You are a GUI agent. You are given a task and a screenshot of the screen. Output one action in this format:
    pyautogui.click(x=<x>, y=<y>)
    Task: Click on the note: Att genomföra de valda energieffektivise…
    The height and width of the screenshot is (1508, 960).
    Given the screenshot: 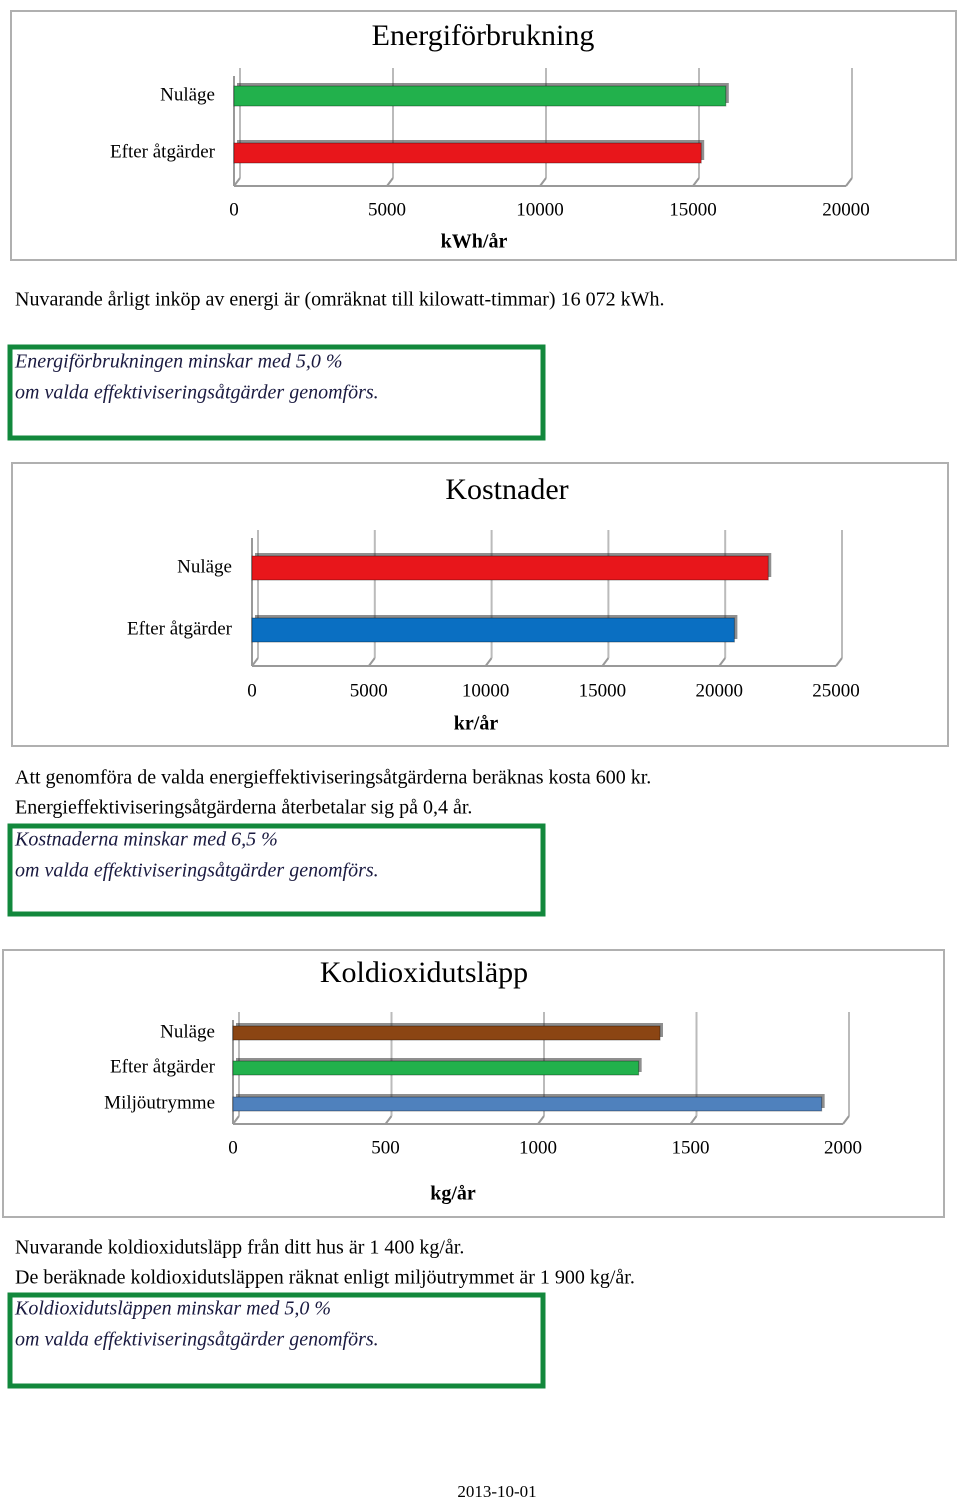 What is the action you would take?
    pyautogui.click(x=333, y=778)
    